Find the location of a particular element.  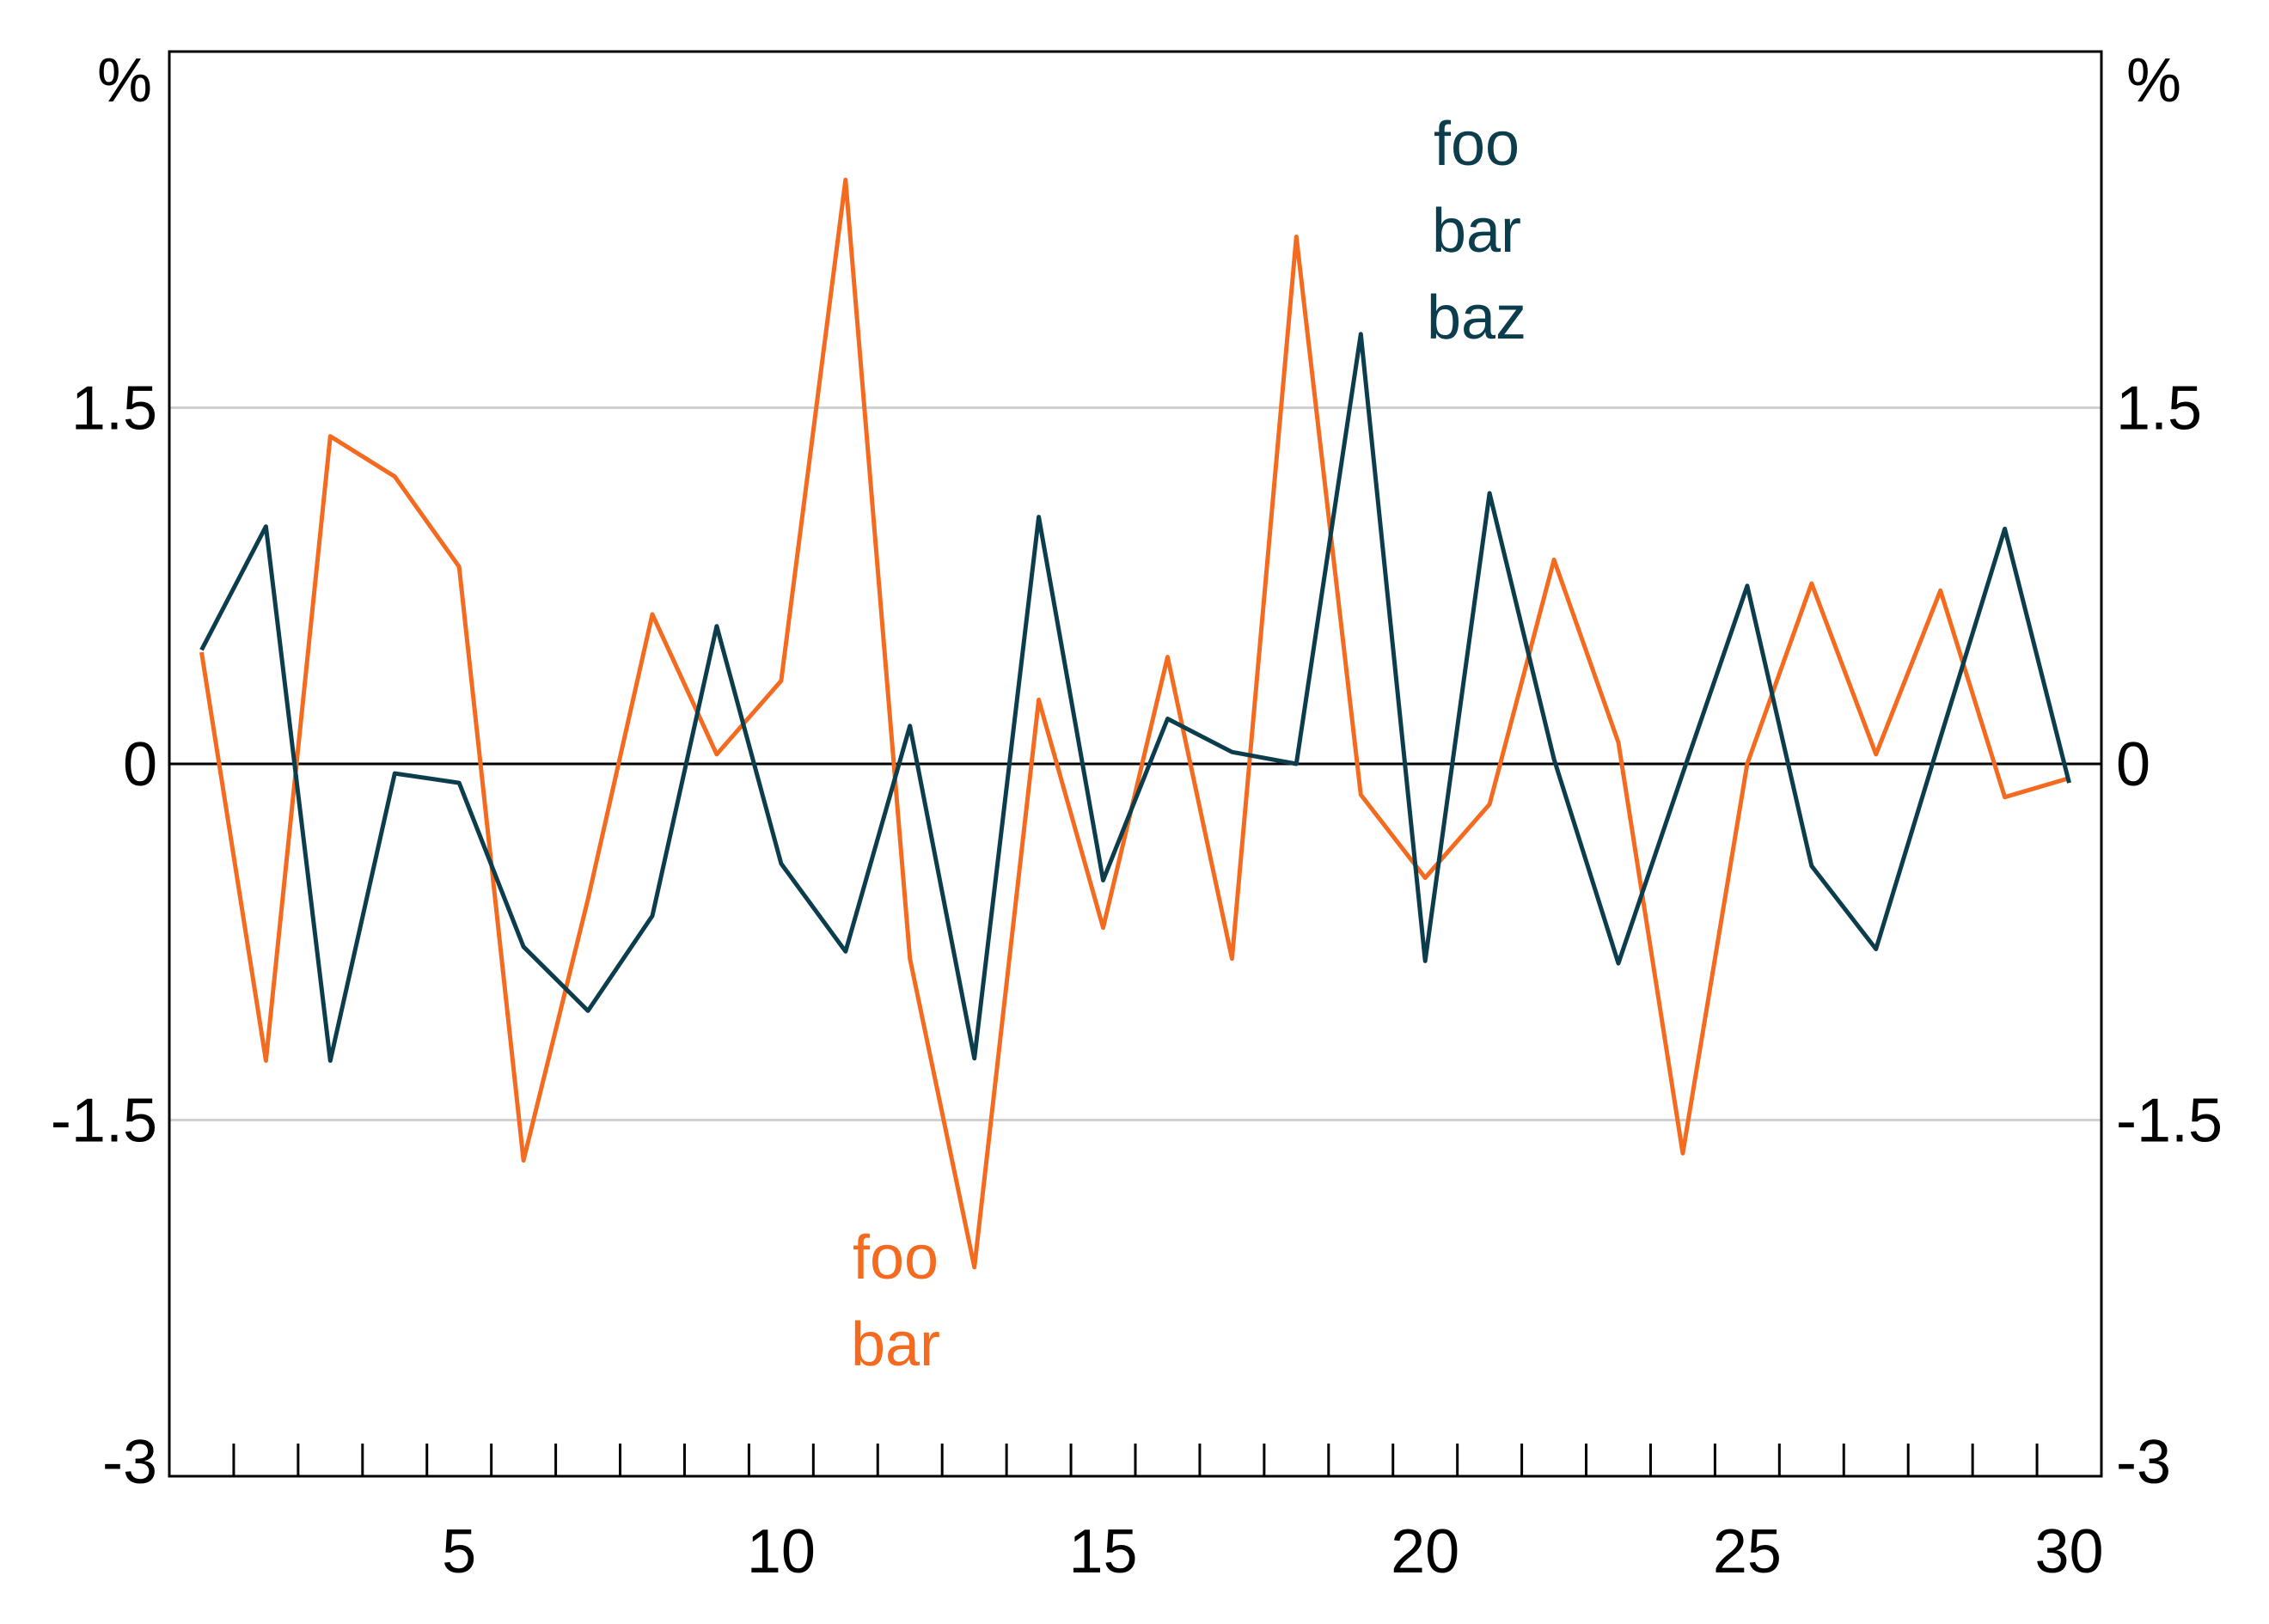

y-tick-label-left: -1.5 is located at coordinates (104, 1121).